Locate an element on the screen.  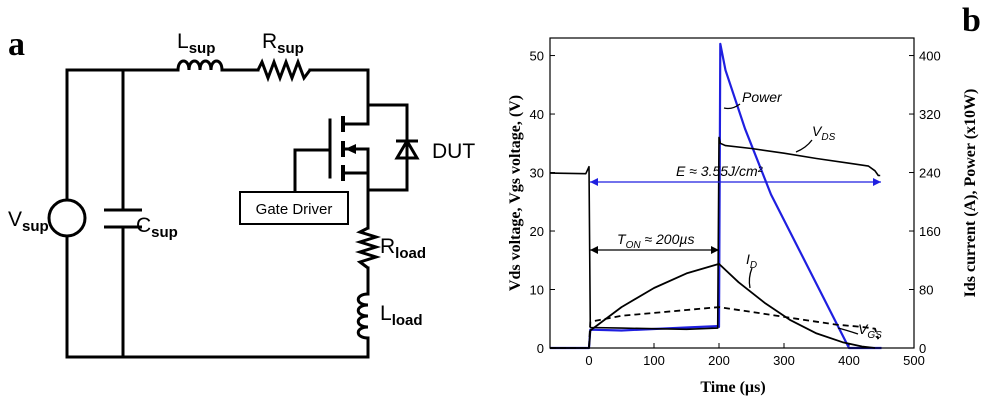
lsup-label: Lsup is located at coordinates (196, 43).